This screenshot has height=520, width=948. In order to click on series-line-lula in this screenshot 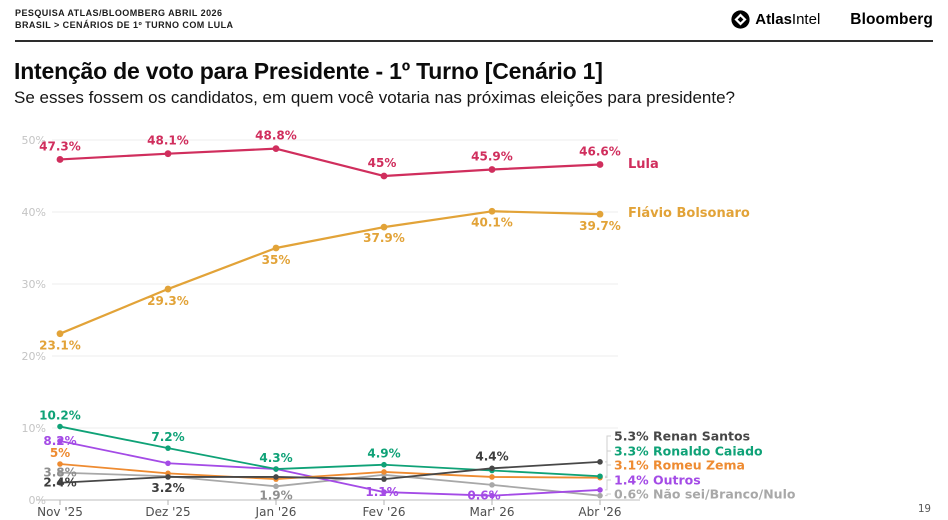, I will do `click(330, 162)`.